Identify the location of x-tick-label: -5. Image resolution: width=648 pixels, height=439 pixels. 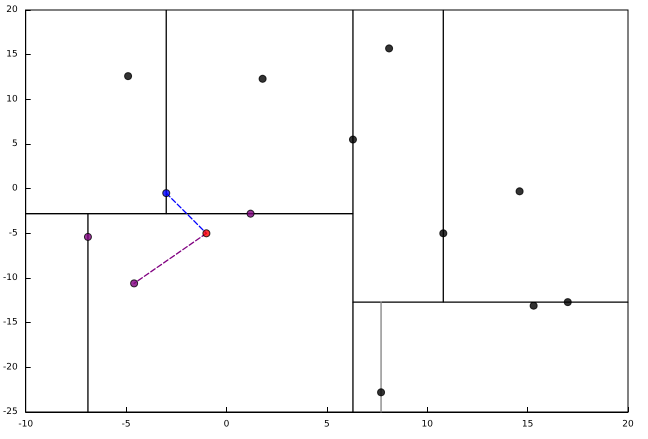
(126, 425).